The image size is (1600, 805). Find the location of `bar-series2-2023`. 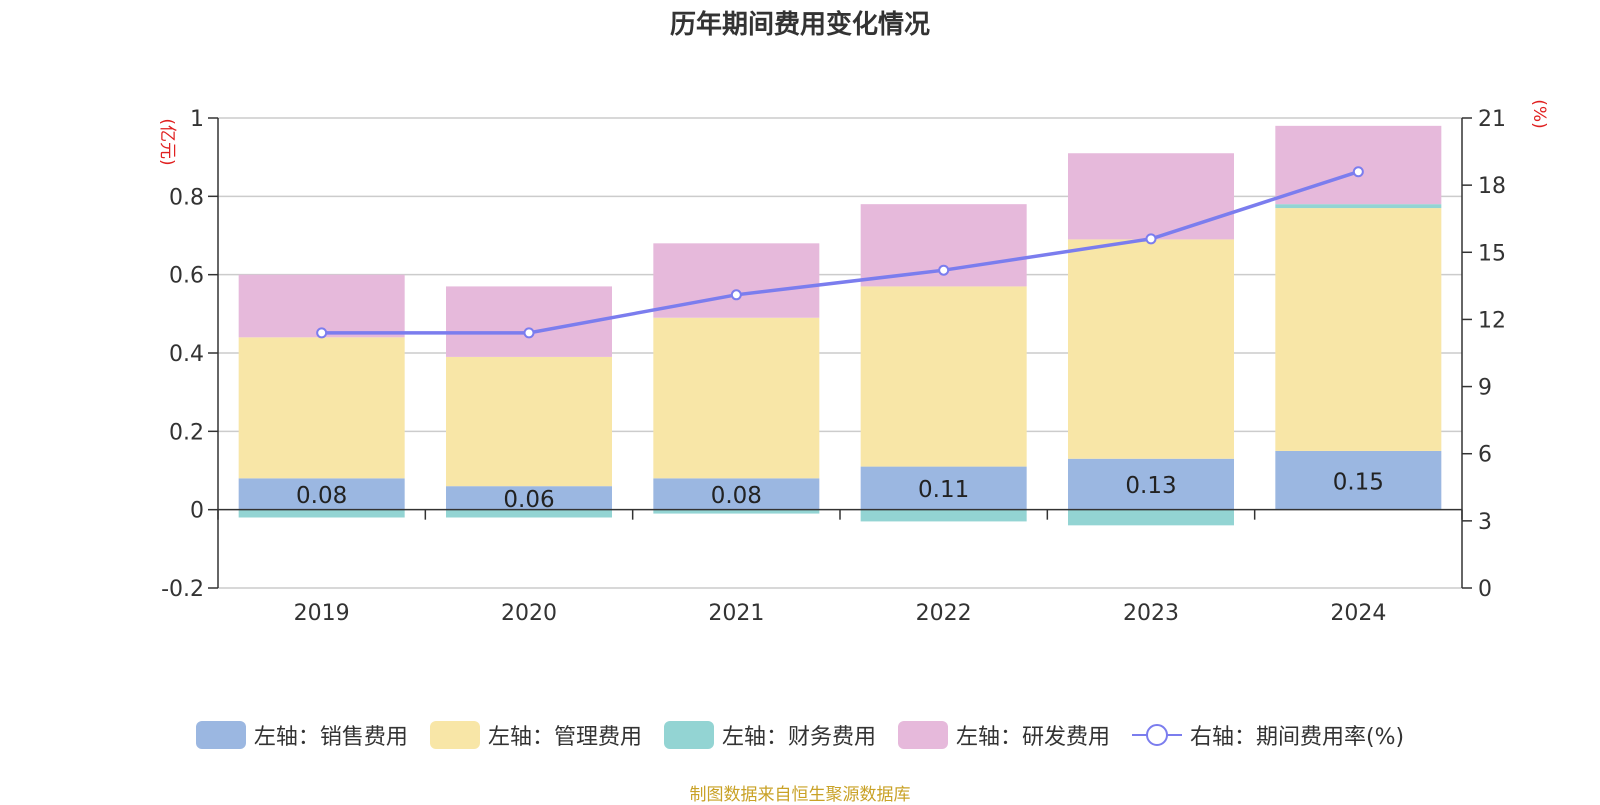

bar-series2-2023 is located at coordinates (1151, 517).